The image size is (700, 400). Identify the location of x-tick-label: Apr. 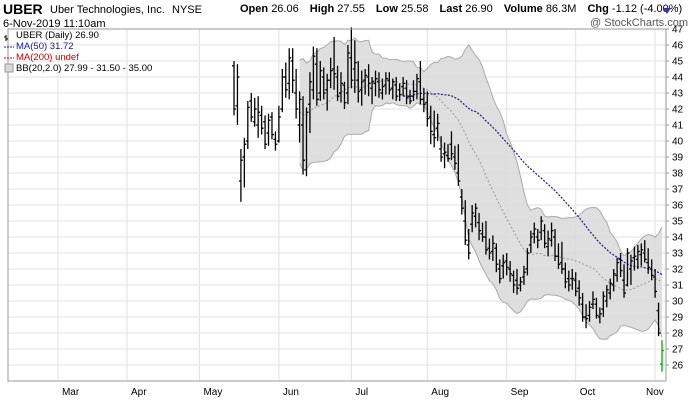
(139, 392).